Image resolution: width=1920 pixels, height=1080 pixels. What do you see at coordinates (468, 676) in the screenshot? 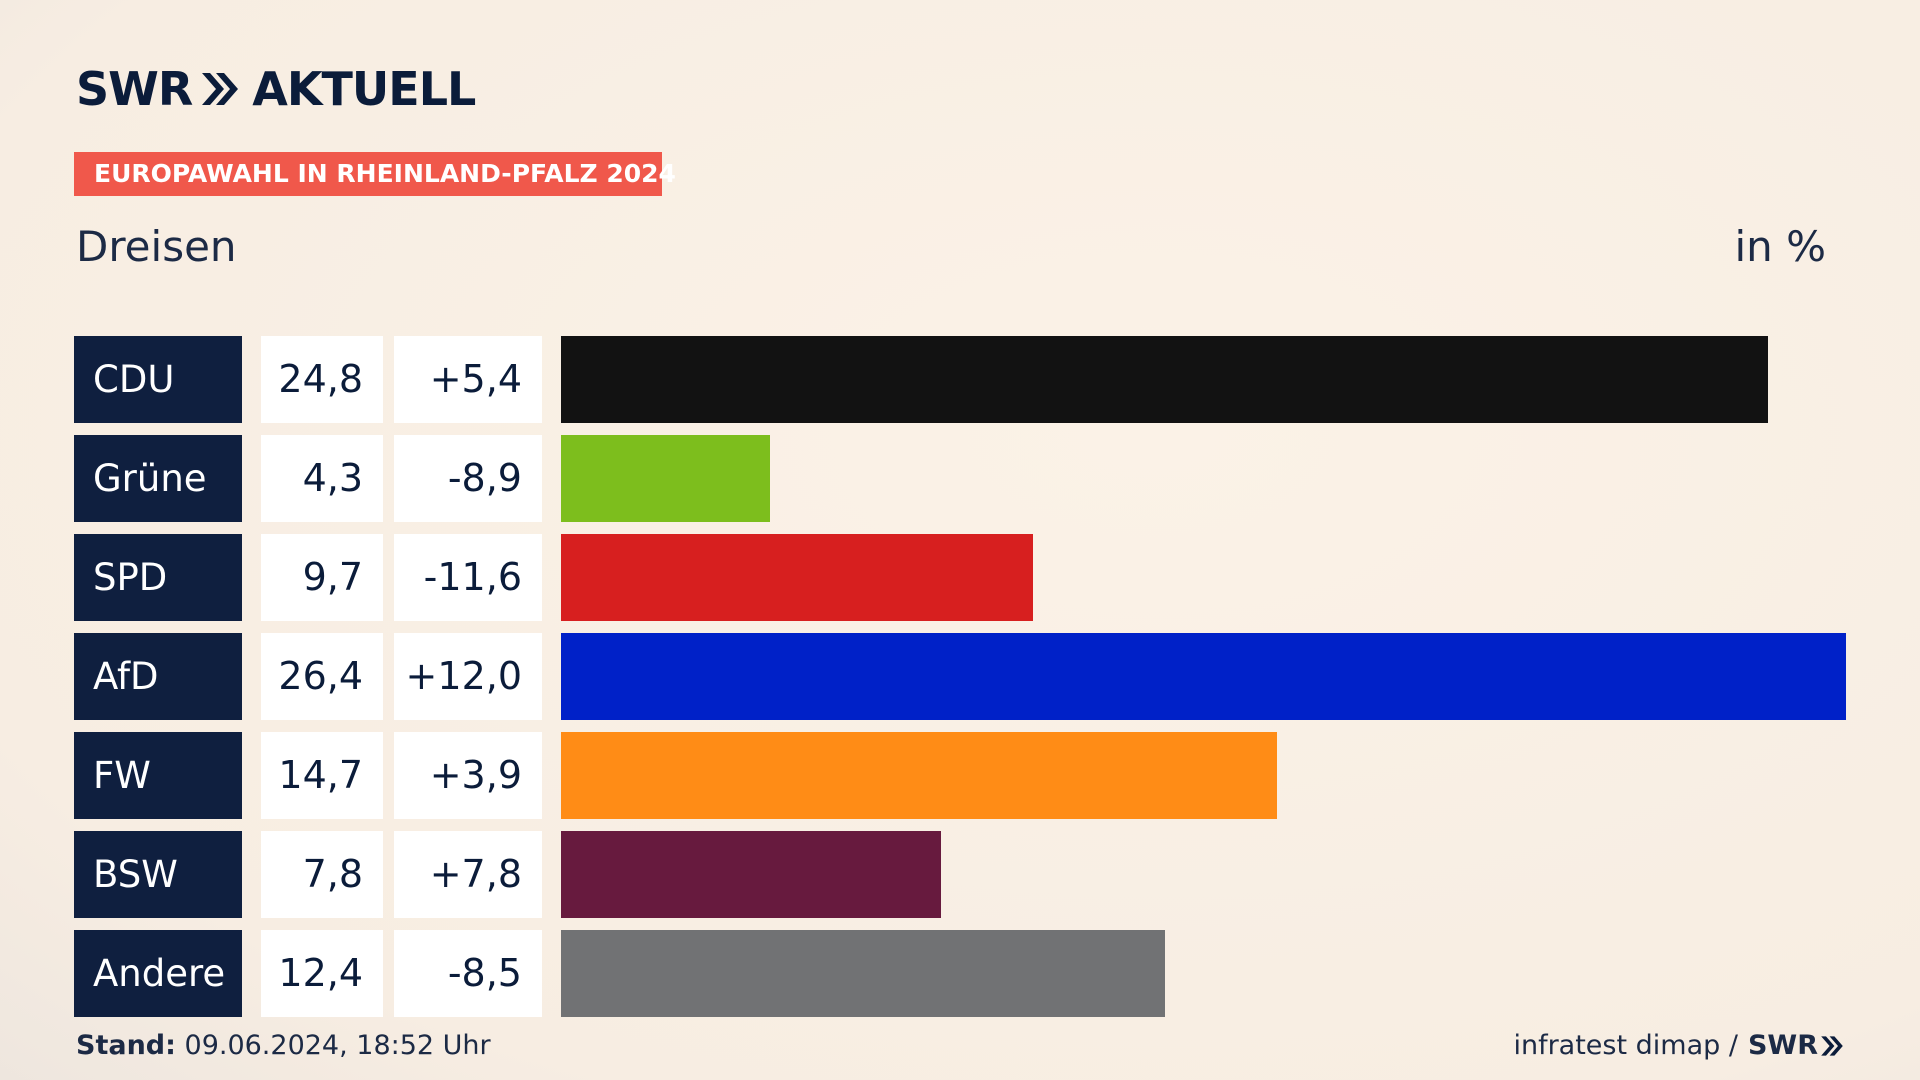
I see `vote-change-value: +12,0` at bounding box center [468, 676].